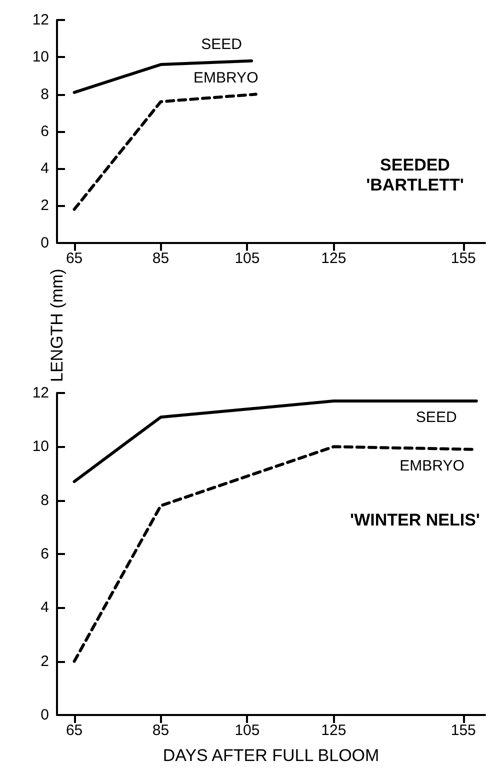 This screenshot has height=775, width=487. Describe the element at coordinates (271, 755) in the screenshot. I see `x-axis-title: DAYS AFTER FULL BLOOM` at that location.